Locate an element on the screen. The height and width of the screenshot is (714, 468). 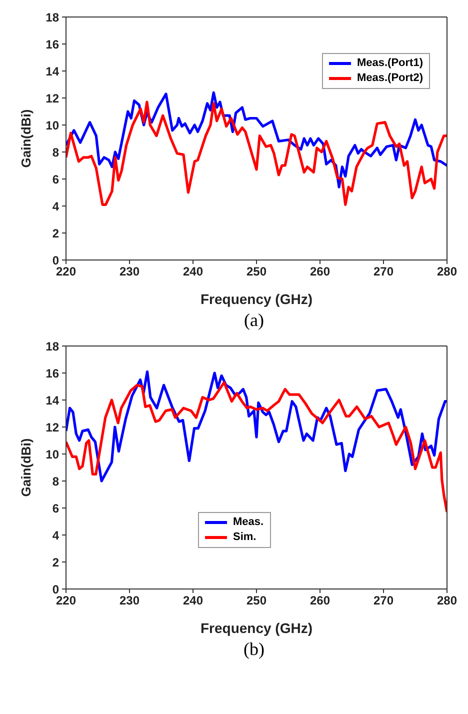
legend-label: Meas.(Port2) is located at coordinates (389, 78).